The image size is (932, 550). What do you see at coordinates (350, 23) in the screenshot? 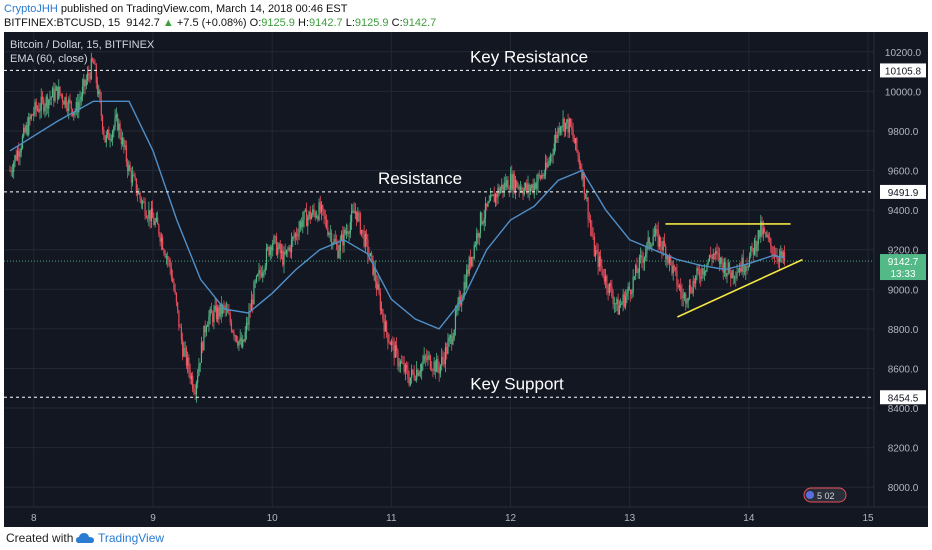
I see `low-label: L:` at bounding box center [350, 23].